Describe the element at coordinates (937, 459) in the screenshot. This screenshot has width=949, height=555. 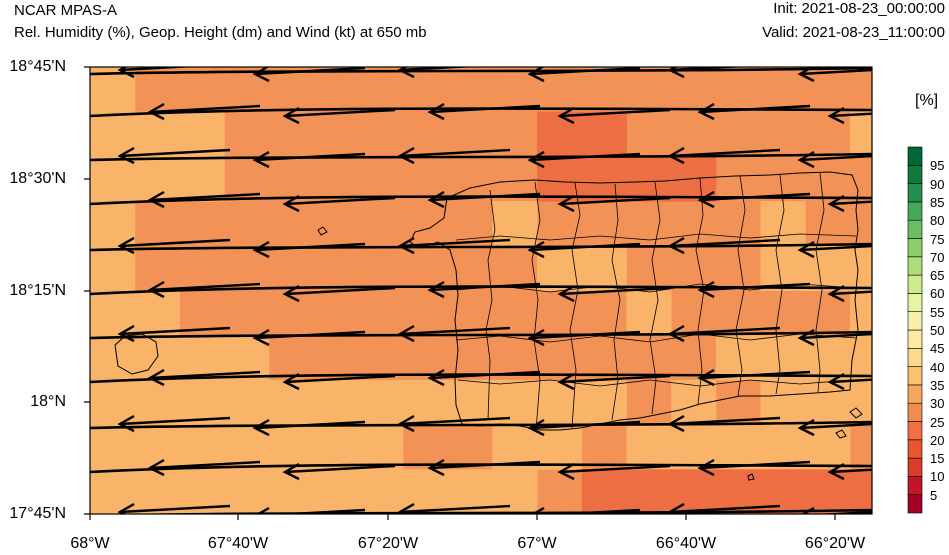
I see `colorbar-label: 15` at that location.